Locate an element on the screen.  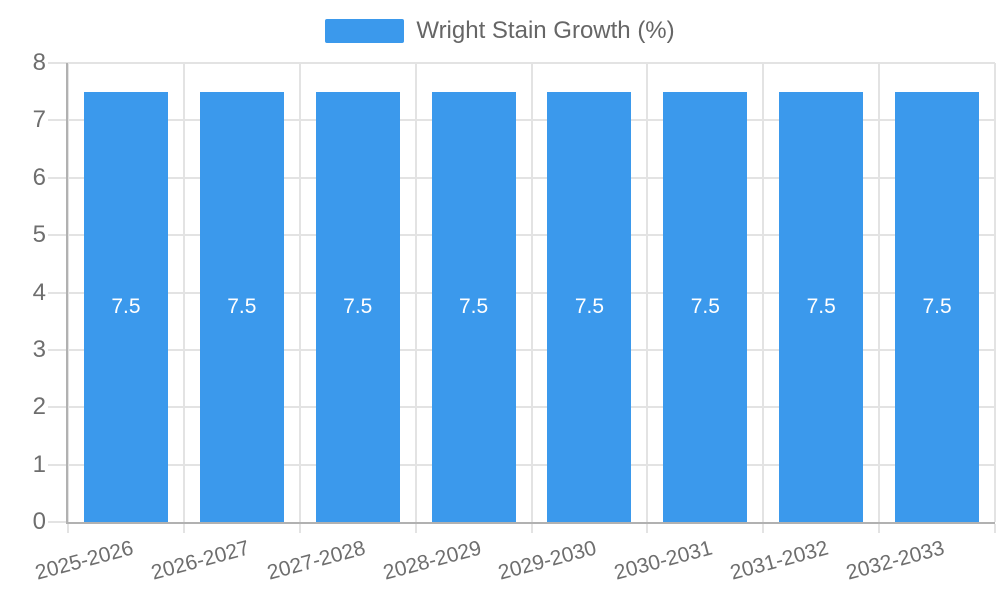
y-tick-label: 8 is located at coordinates (39, 62).